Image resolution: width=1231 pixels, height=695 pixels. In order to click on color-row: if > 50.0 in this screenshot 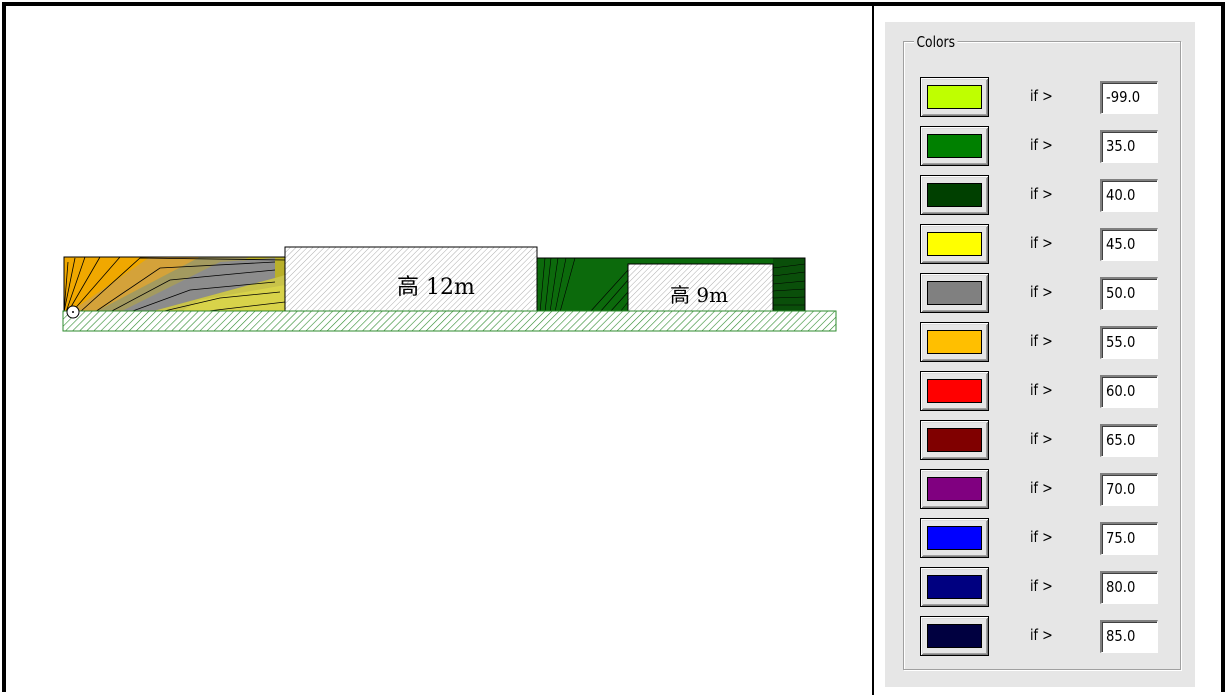, I will do `click(1040, 295)`.